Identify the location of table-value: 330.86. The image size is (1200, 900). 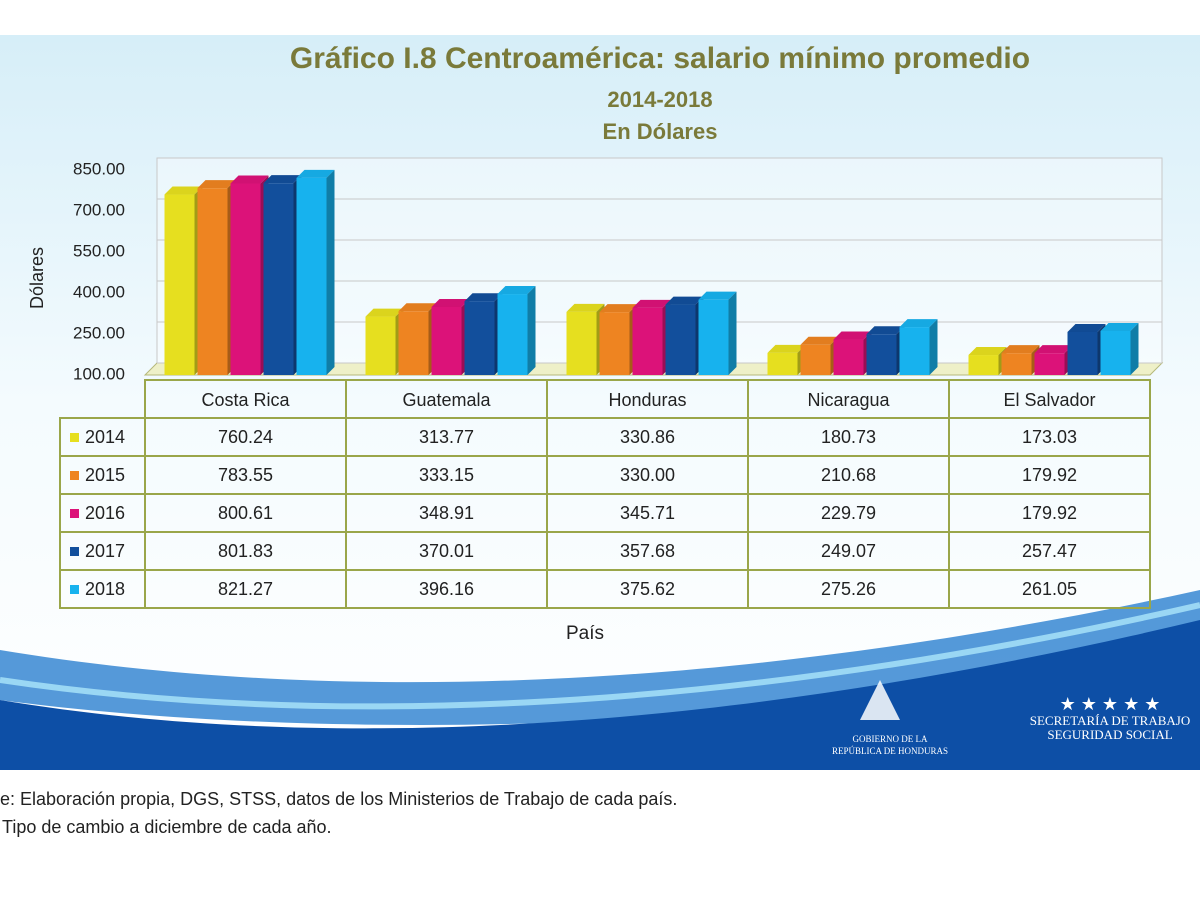
(647, 437).